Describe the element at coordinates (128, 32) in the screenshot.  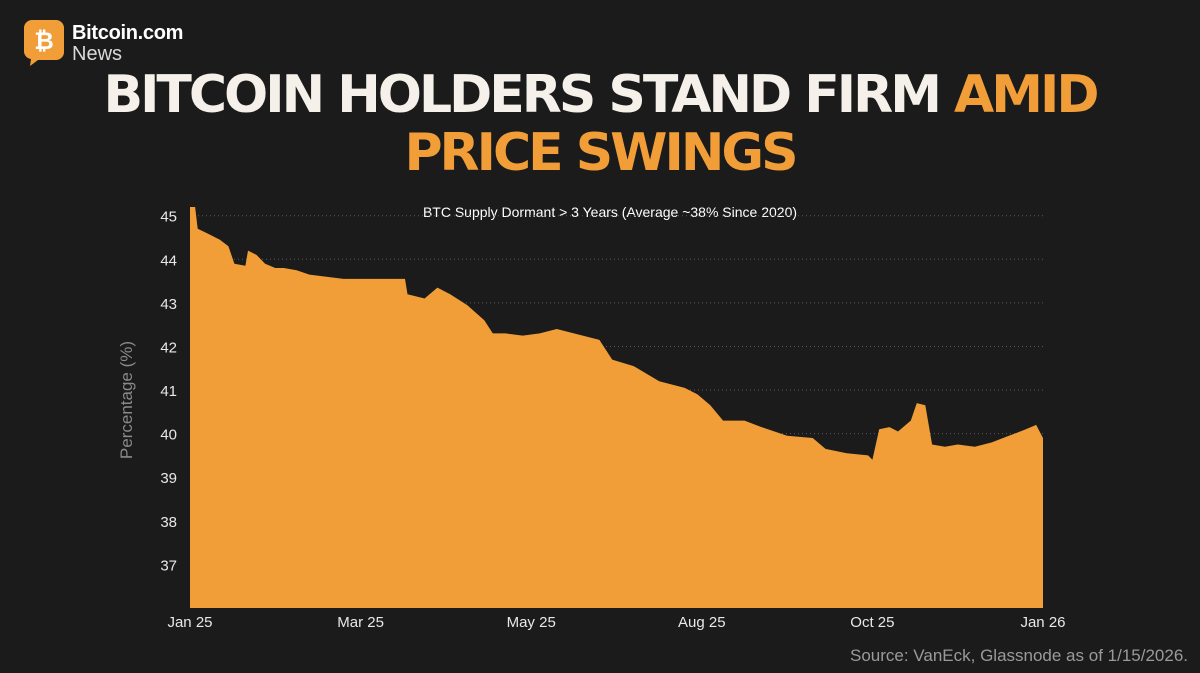
I see `brand-name: Bitcoin.com` at that location.